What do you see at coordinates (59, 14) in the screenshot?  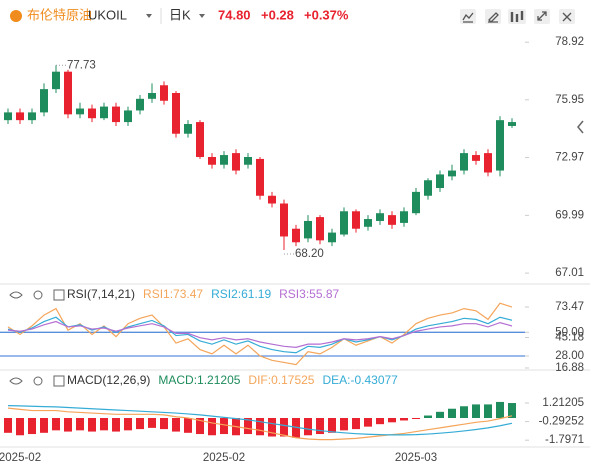 I see `instrument-name: 布伦特原油` at bounding box center [59, 14].